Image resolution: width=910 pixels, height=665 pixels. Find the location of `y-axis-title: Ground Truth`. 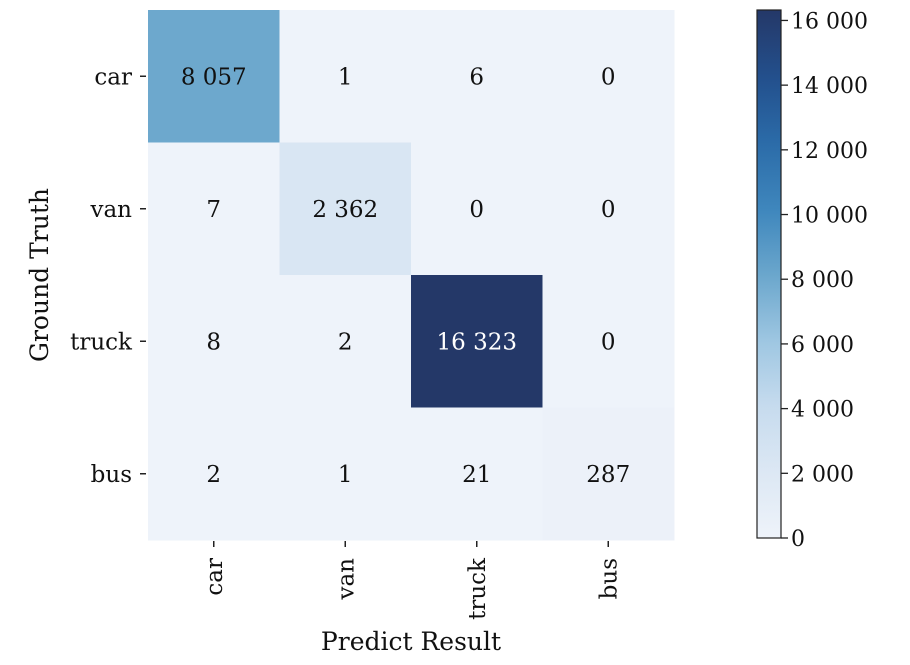

y-axis-title: Ground Truth is located at coordinates (39, 275).